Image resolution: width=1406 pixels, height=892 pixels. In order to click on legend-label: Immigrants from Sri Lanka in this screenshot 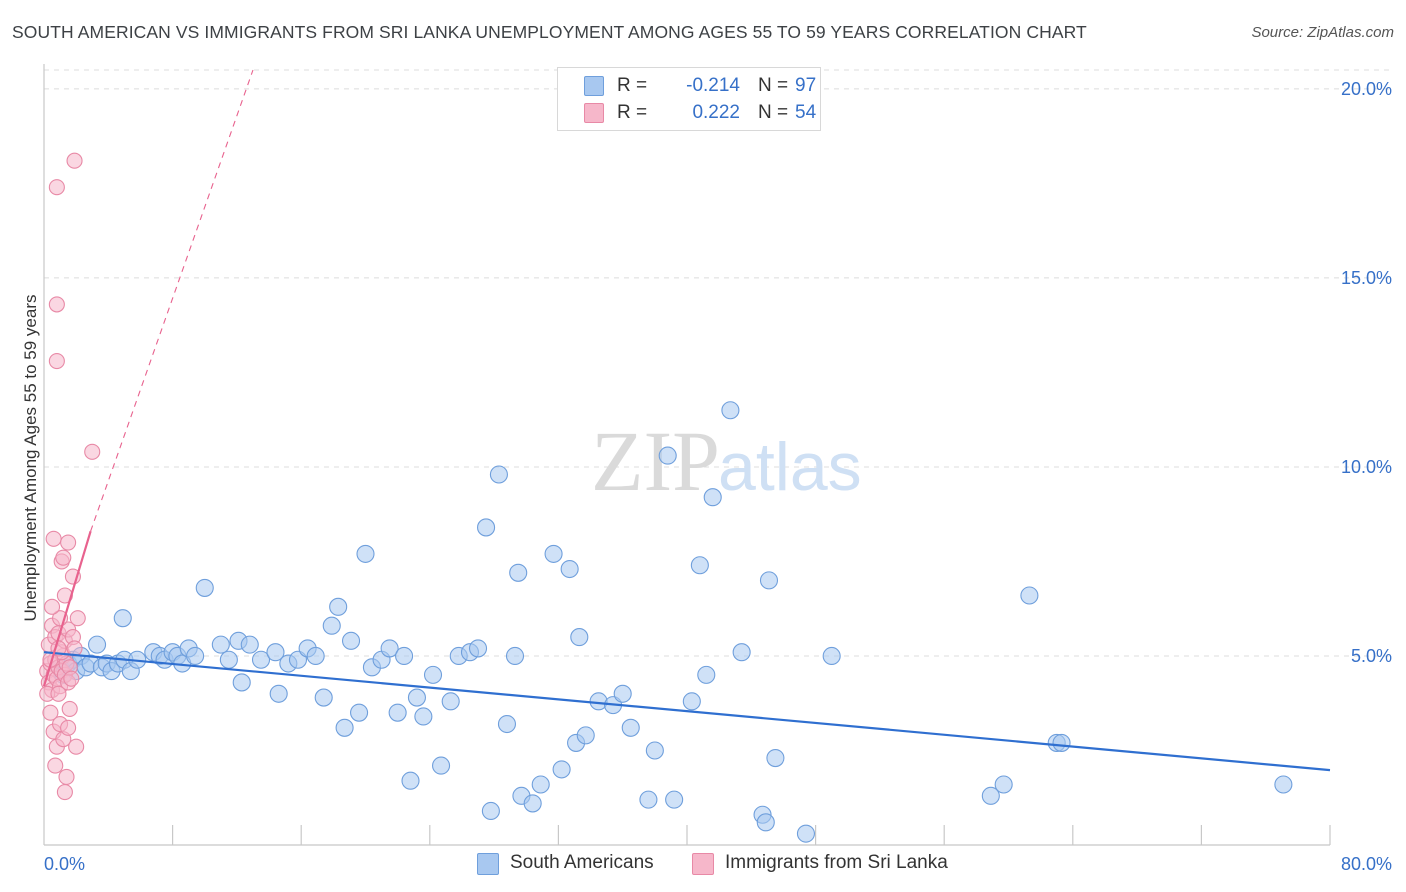, I will do `click(836, 862)`.